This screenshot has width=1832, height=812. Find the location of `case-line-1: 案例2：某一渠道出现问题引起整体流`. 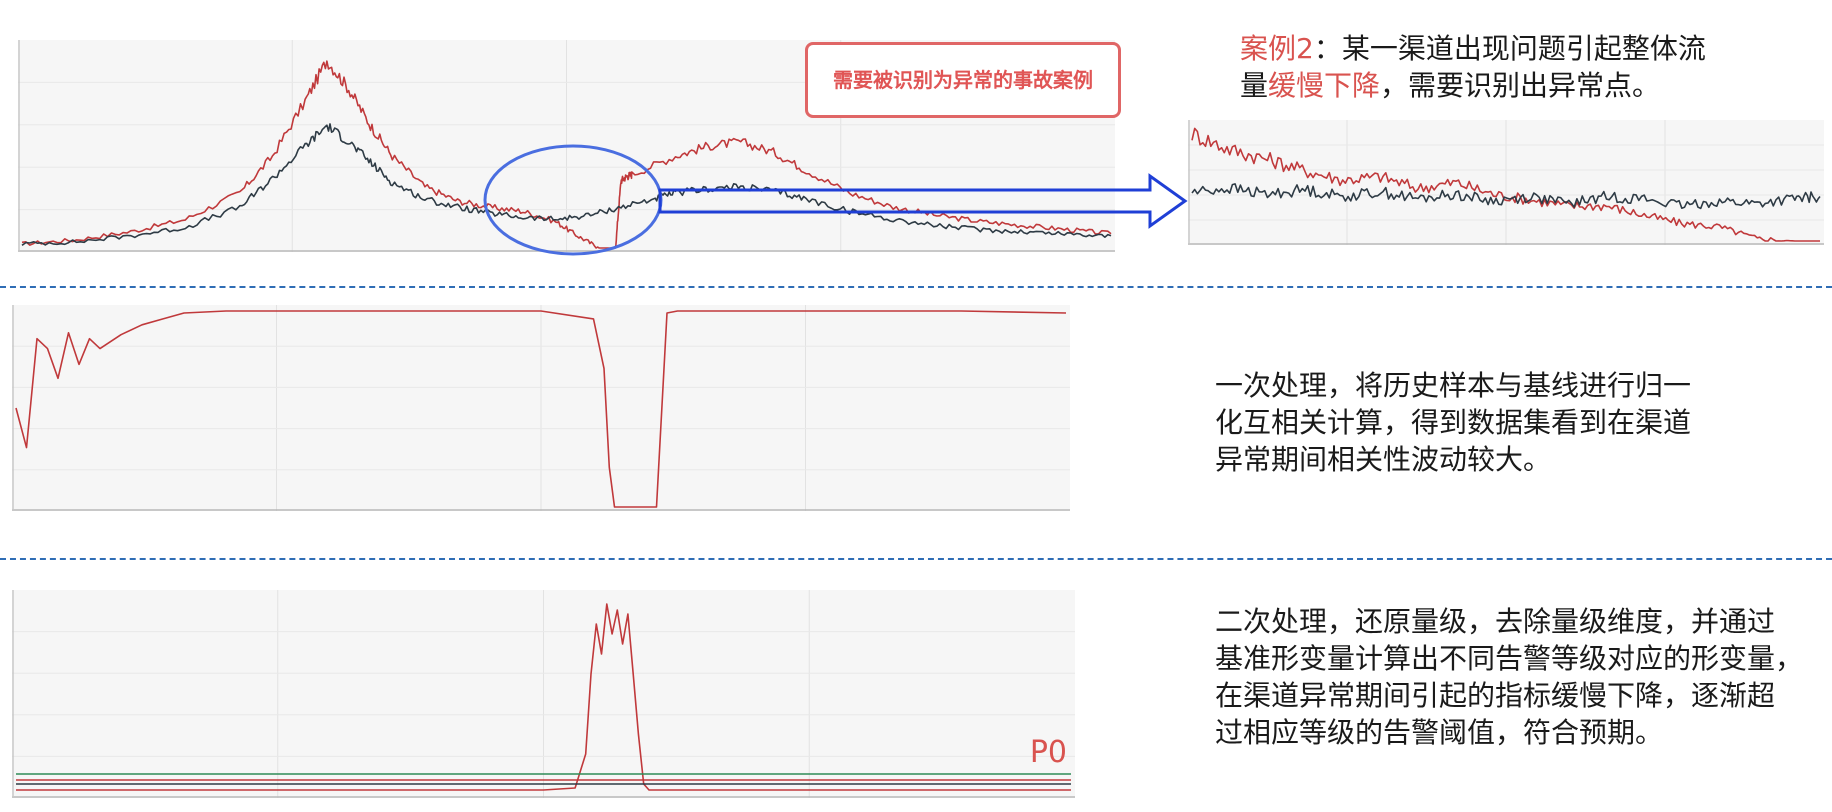

case-line-1: 案例2：某一渠道出现问题引起整体流 is located at coordinates (1520, 48).